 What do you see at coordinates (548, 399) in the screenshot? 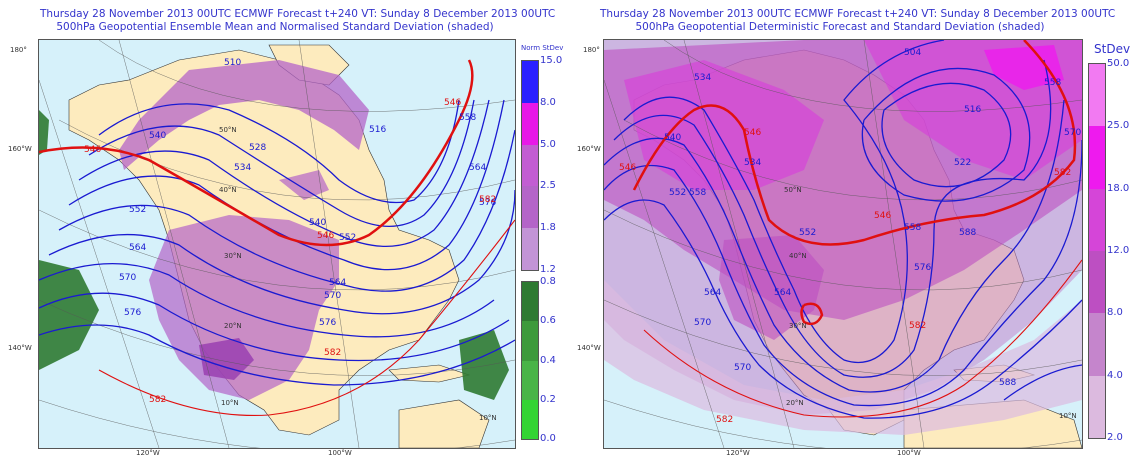
I see `colorbar-label: 0.2` at bounding box center [548, 399].